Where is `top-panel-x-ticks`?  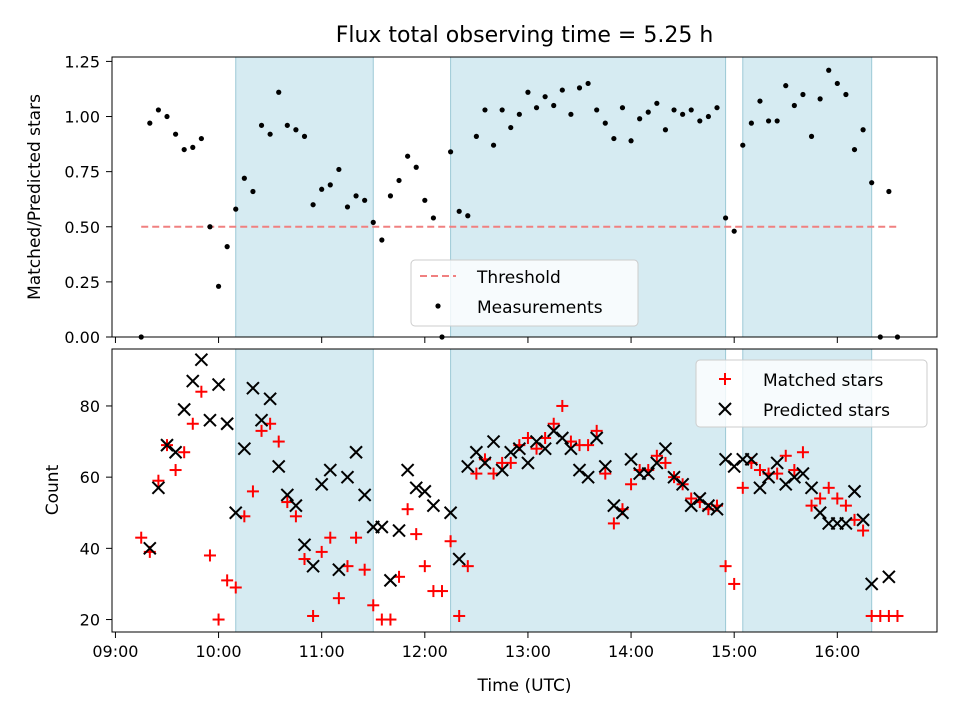 top-panel-x-ticks is located at coordinates (476, 340).